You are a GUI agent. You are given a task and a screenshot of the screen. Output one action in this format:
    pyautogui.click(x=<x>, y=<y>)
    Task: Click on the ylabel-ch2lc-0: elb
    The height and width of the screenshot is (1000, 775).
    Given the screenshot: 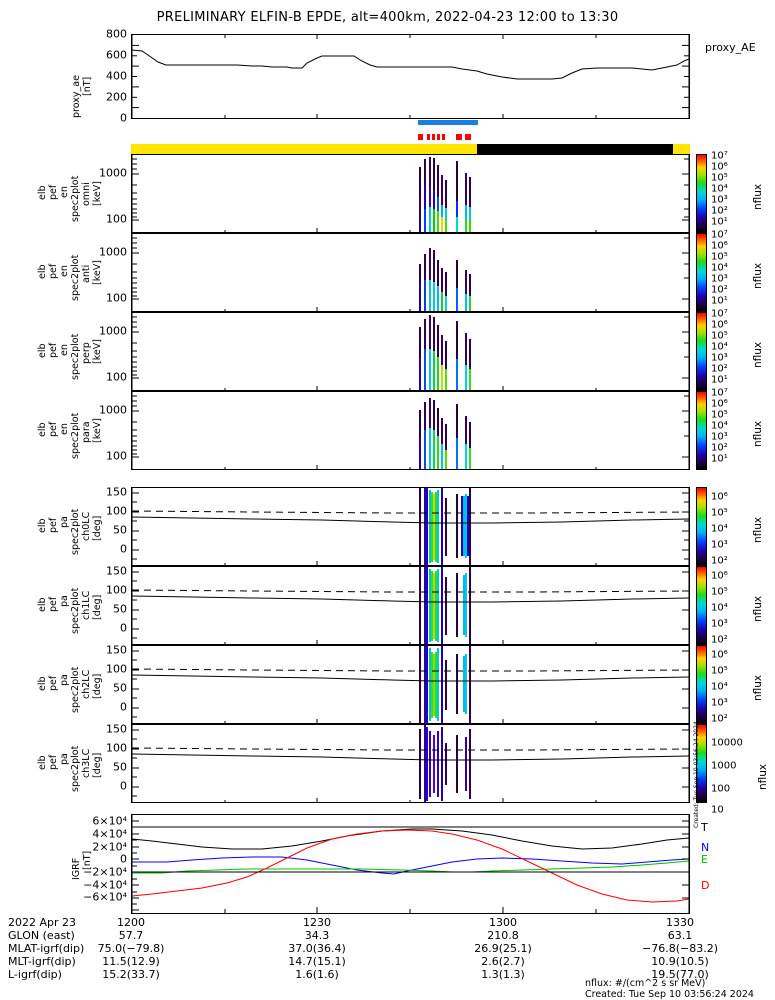 What is the action you would take?
    pyautogui.click(x=42, y=683)
    